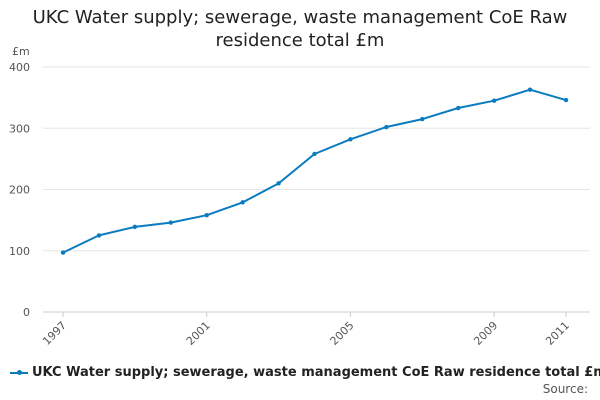 This screenshot has height=400, width=600. Describe the element at coordinates (565, 389) in the screenshot. I see `source-label: Source:` at that location.